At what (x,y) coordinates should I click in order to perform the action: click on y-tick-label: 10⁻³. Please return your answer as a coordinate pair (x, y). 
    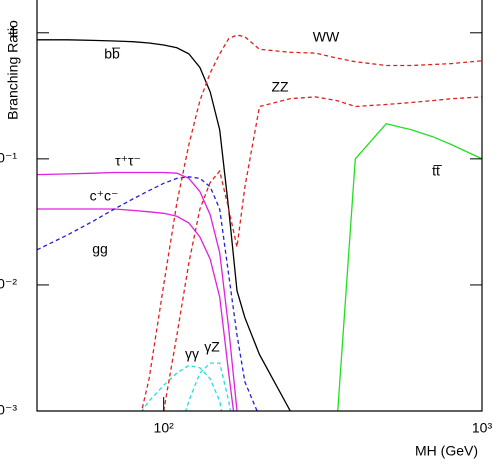
    Looking at the image, I should click on (8, 410).